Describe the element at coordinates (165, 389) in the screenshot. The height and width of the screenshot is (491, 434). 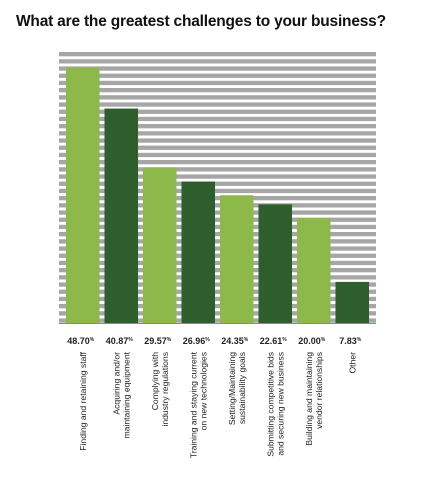
I see `category-label-line: industry regulations` at that location.